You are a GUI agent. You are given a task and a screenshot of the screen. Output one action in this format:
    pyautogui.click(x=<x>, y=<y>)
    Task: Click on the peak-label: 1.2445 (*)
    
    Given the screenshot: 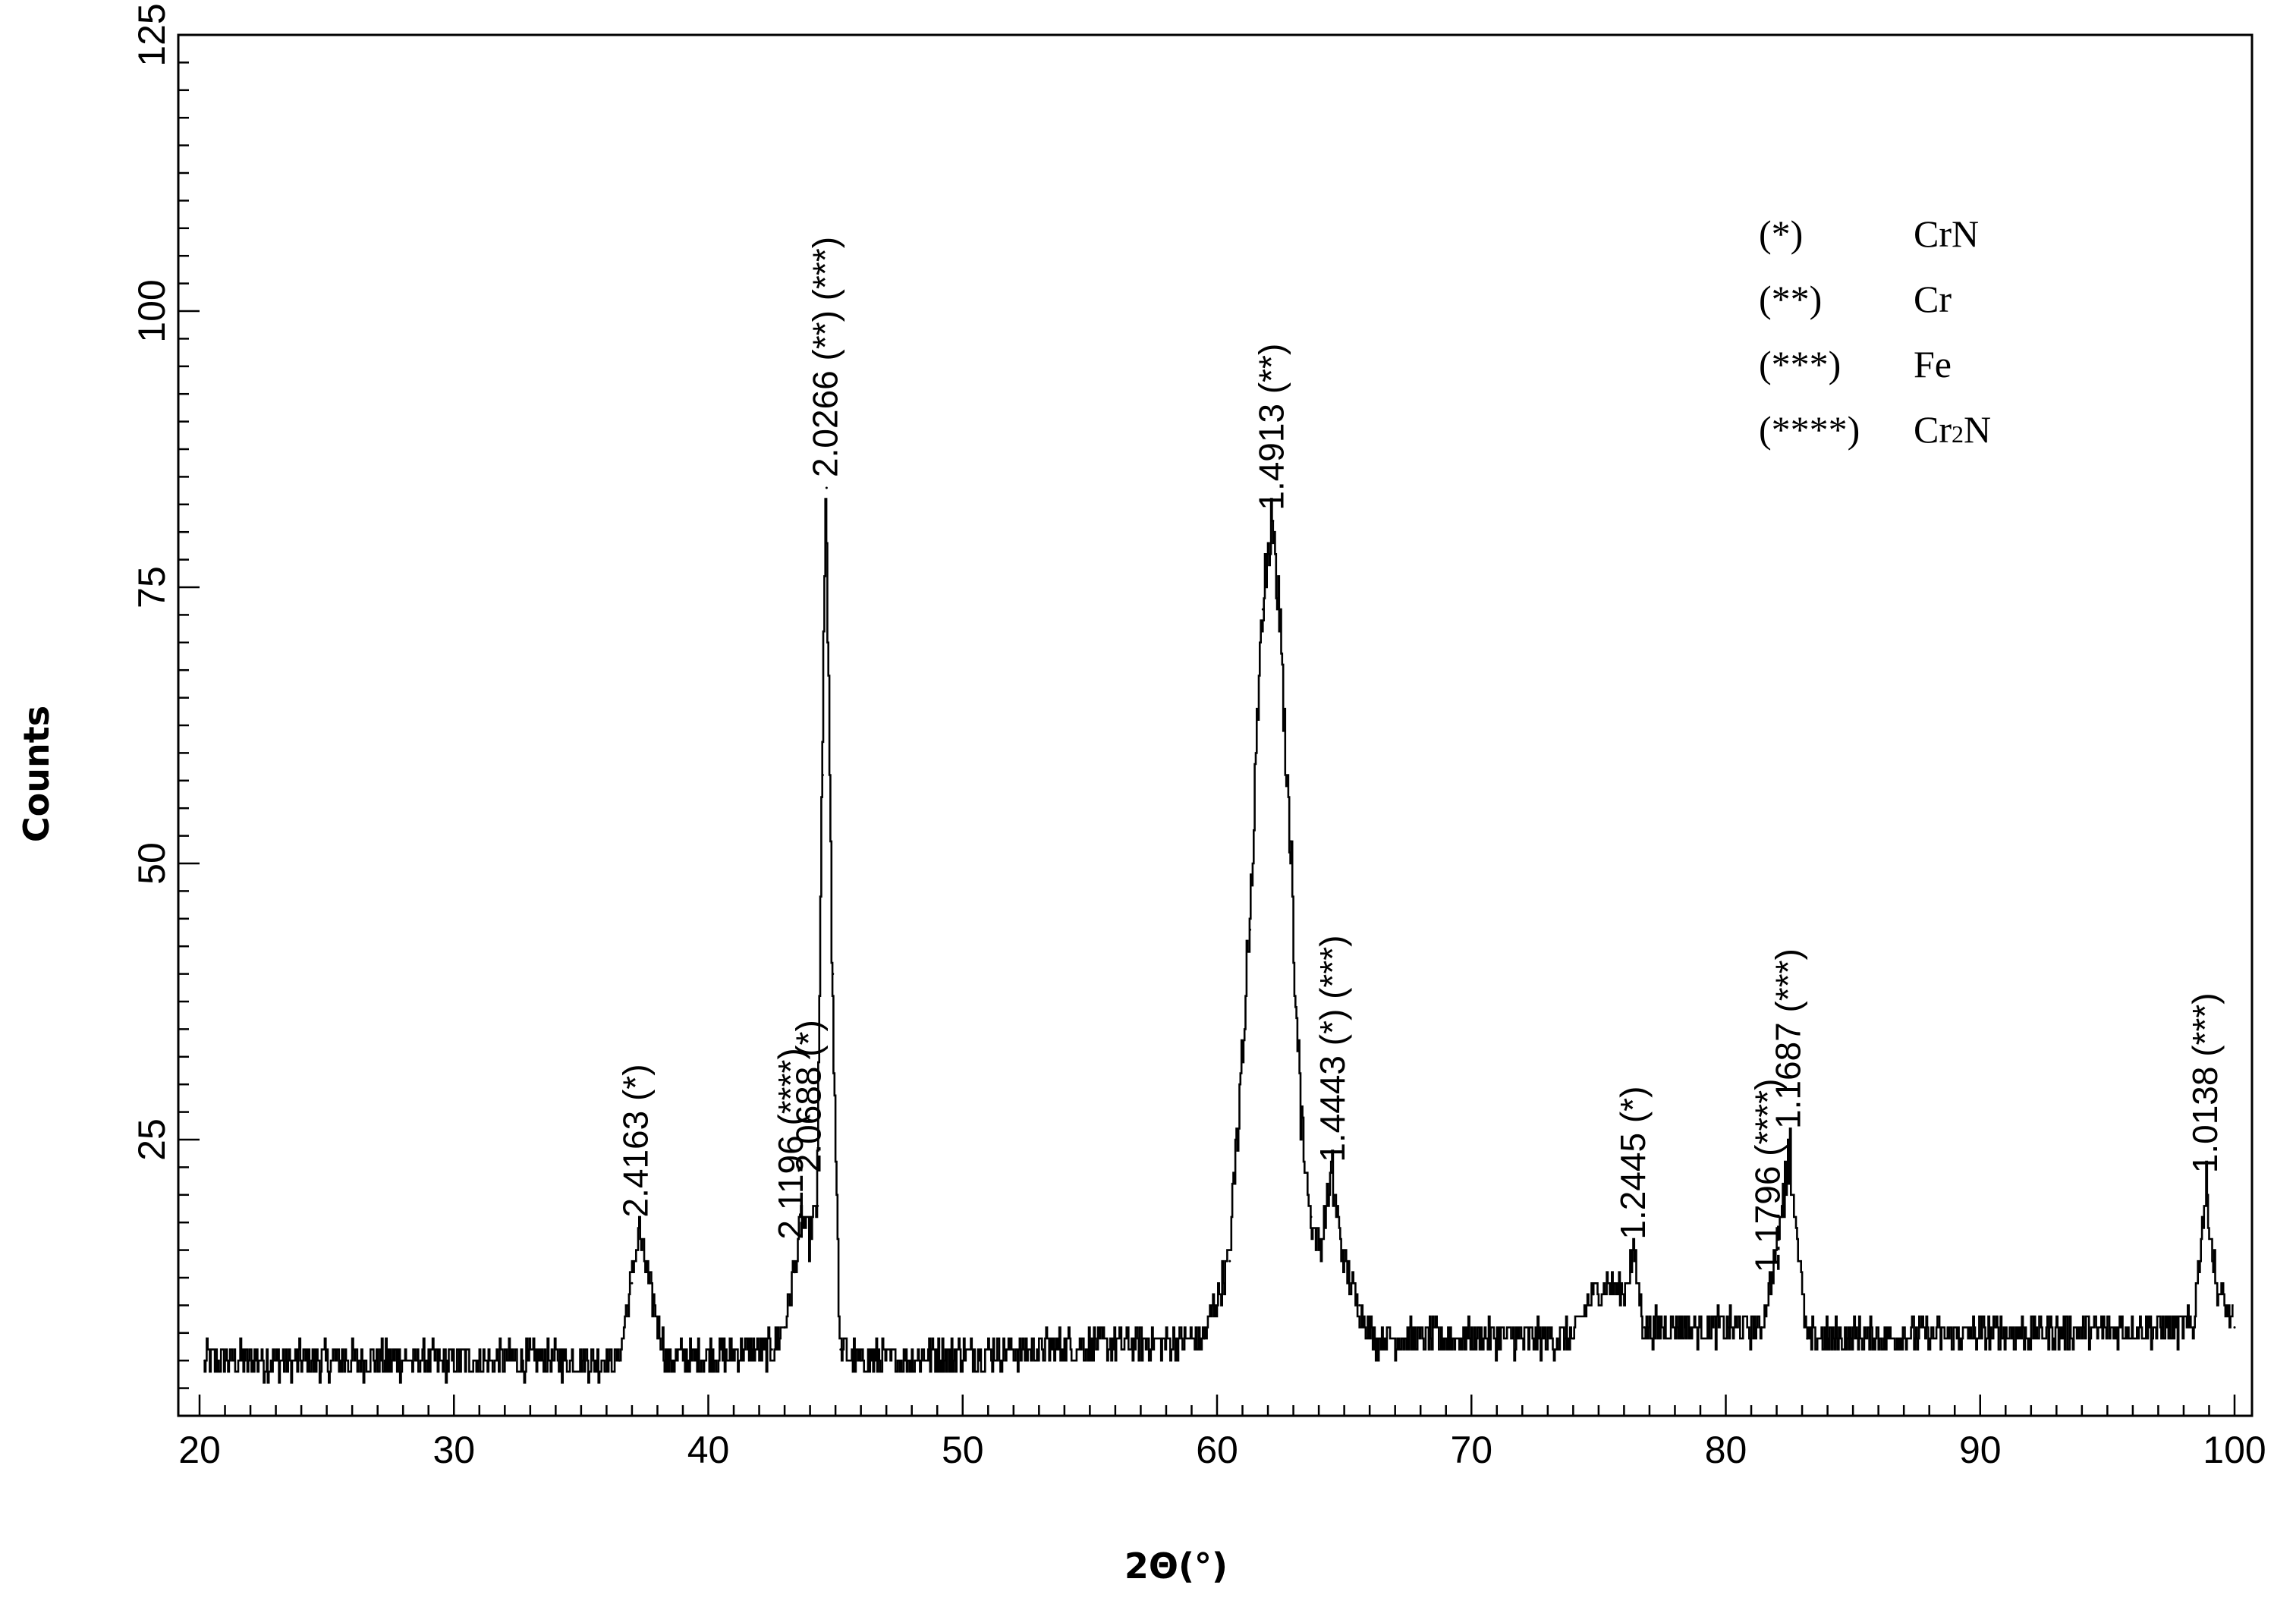 What is the action you would take?
    pyautogui.click(x=1633, y=1163)
    